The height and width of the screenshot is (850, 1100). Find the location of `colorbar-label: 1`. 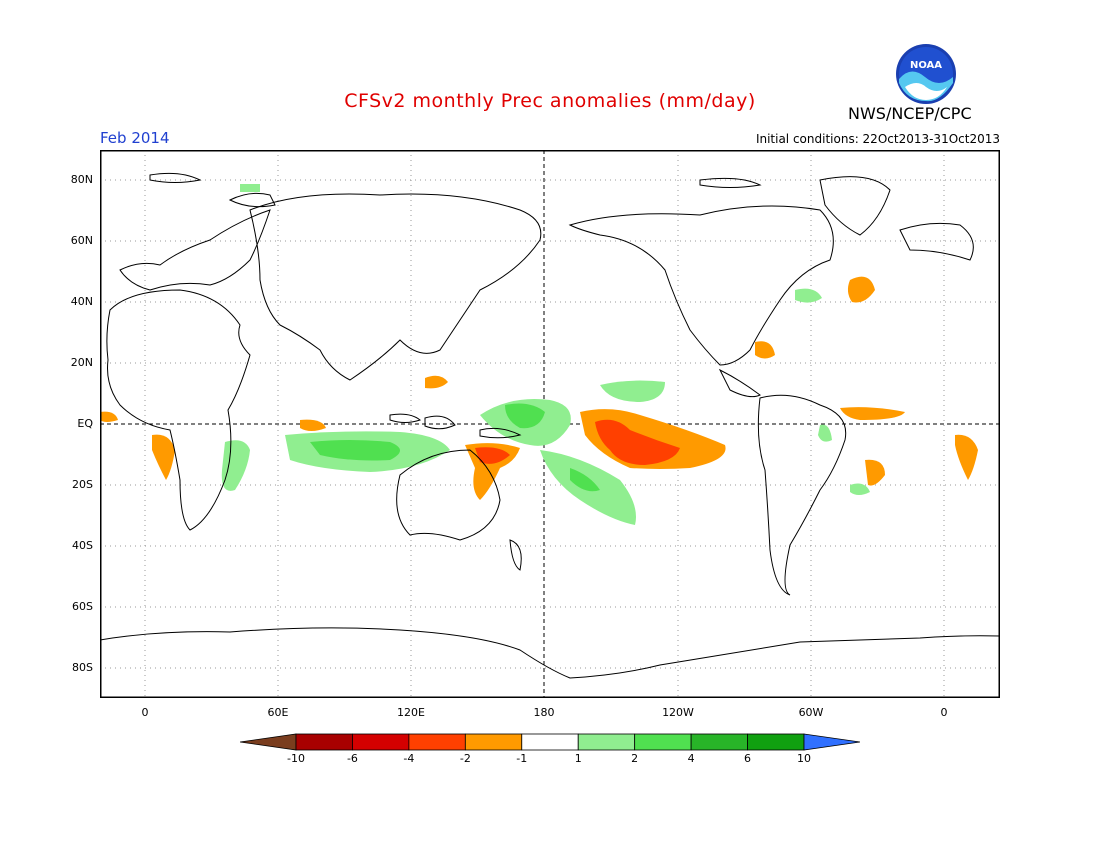

colorbar-label: 1 is located at coordinates (578, 758).